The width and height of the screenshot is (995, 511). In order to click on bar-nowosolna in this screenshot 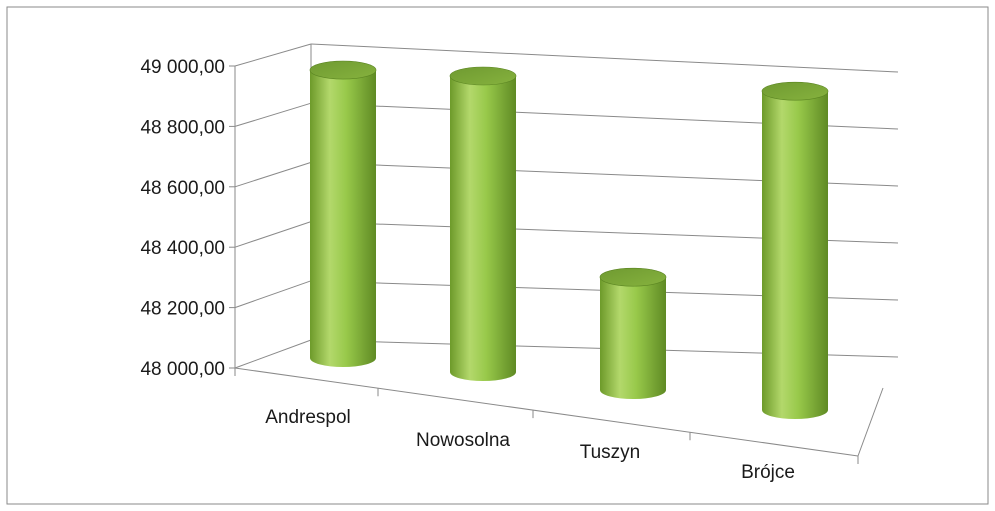, I will do `click(483, 224)`.